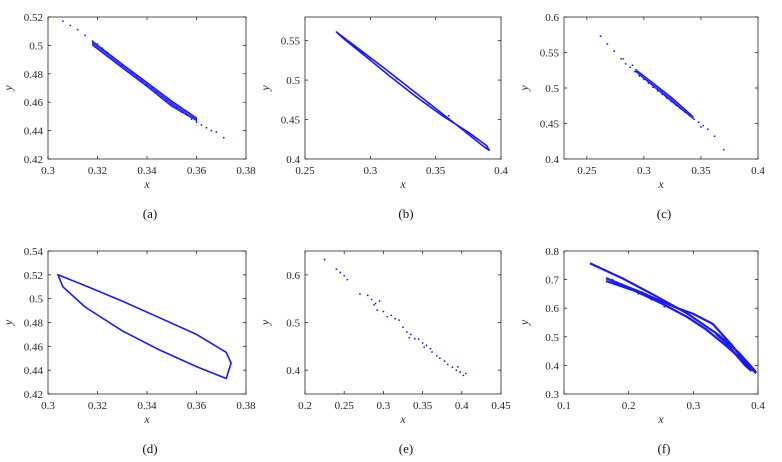  What do you see at coordinates (33, 18) in the screenshot?
I see `y-tick-label: 0.52` at bounding box center [33, 18].